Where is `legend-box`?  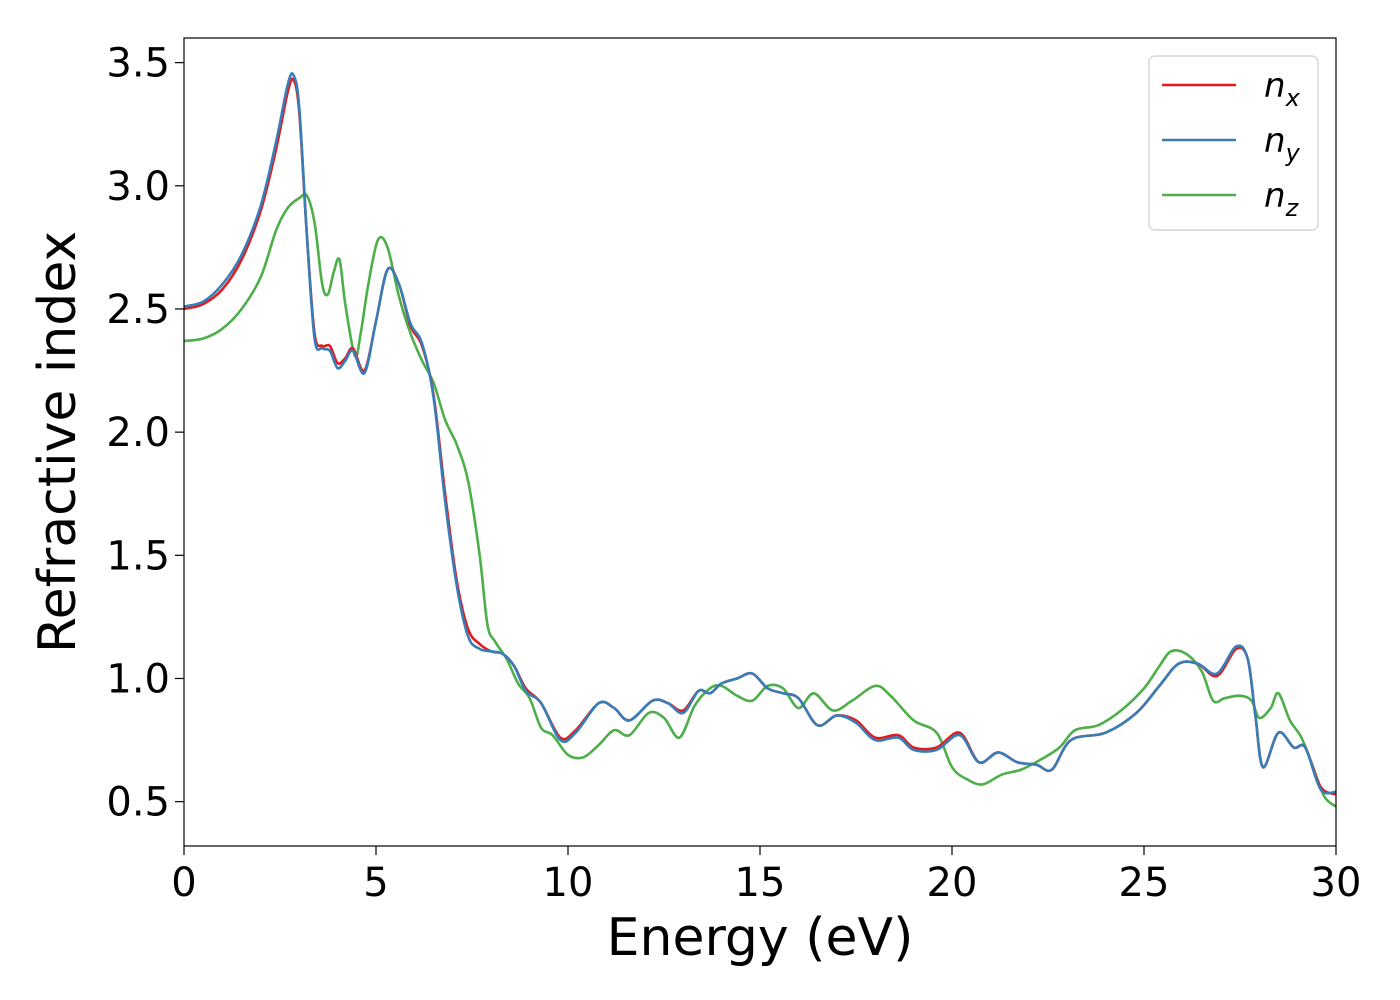 legend-box is located at coordinates (1233, 143).